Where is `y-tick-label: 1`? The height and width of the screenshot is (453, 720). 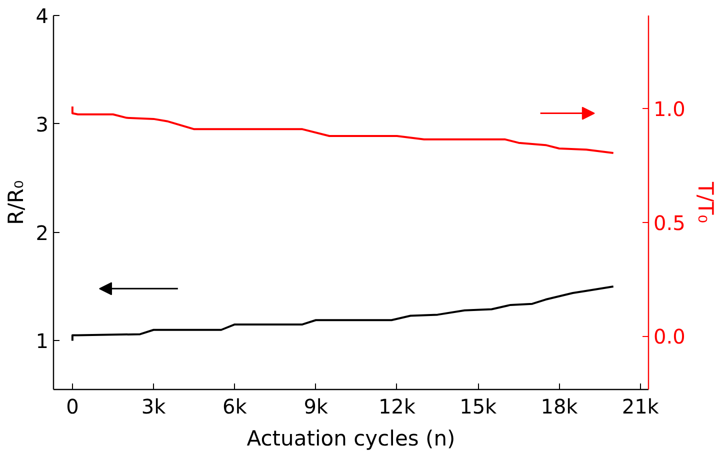 y-tick-label: 1 is located at coordinates (42, 341).